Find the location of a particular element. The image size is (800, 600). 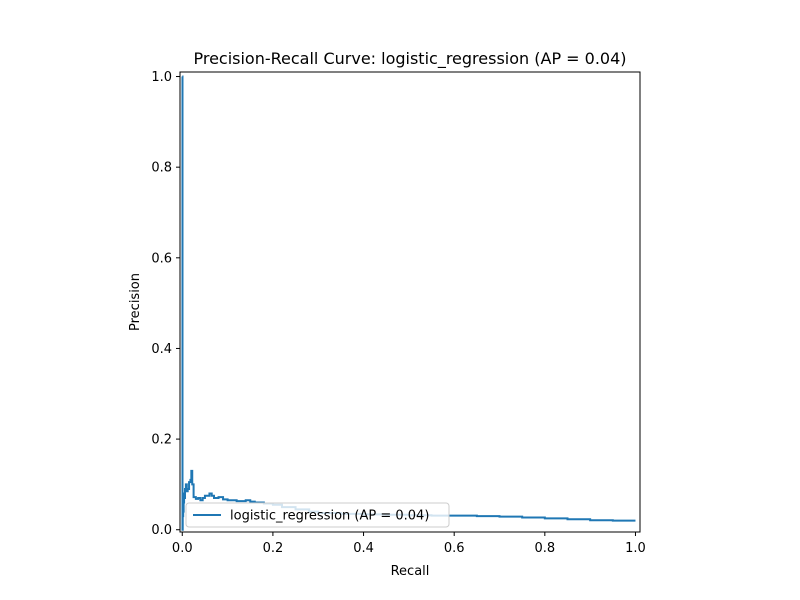

y-axis-label: Precision is located at coordinates (135, 302).